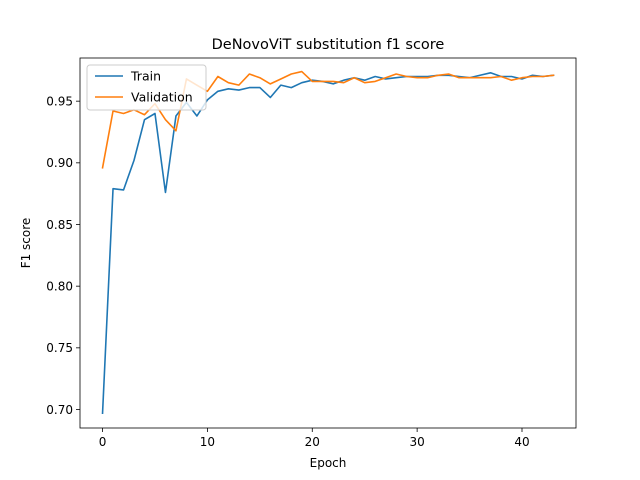 Image resolution: width=640 pixels, height=480 pixels. What do you see at coordinates (59, 348) in the screenshot?
I see `y-tick-label: 0.75` at bounding box center [59, 348].